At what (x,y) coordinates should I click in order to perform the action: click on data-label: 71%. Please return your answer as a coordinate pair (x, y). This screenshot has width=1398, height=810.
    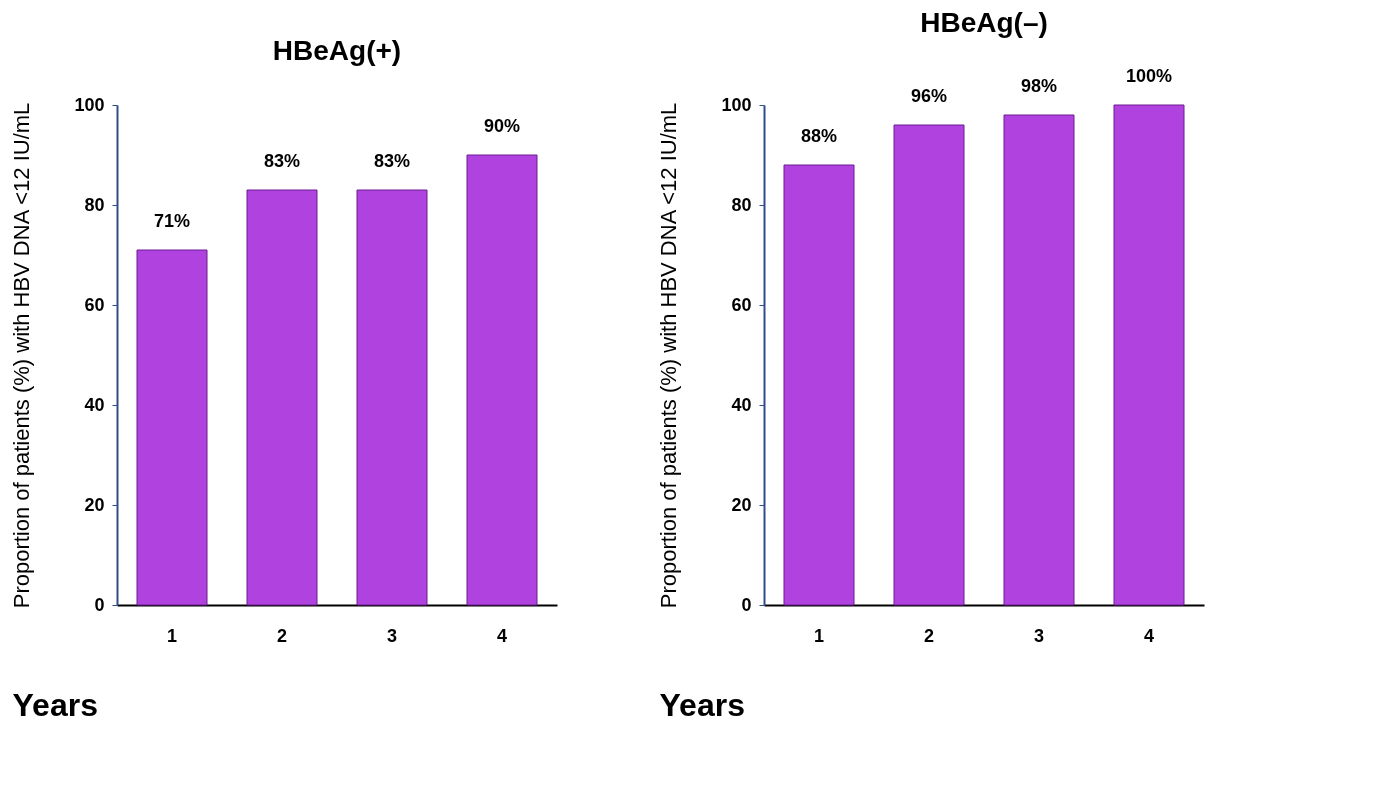
    Looking at the image, I should click on (172, 221).